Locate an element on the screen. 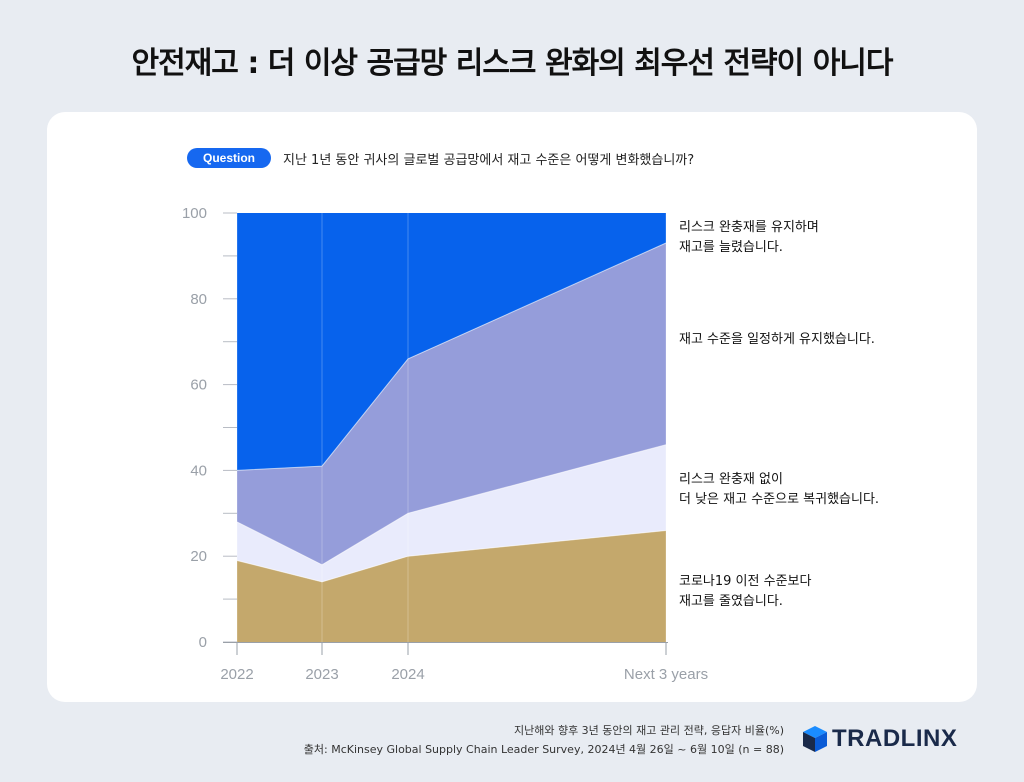 Image resolution: width=1024 pixels, height=782 pixels. x-tick-label: 2024 is located at coordinates (407, 674).